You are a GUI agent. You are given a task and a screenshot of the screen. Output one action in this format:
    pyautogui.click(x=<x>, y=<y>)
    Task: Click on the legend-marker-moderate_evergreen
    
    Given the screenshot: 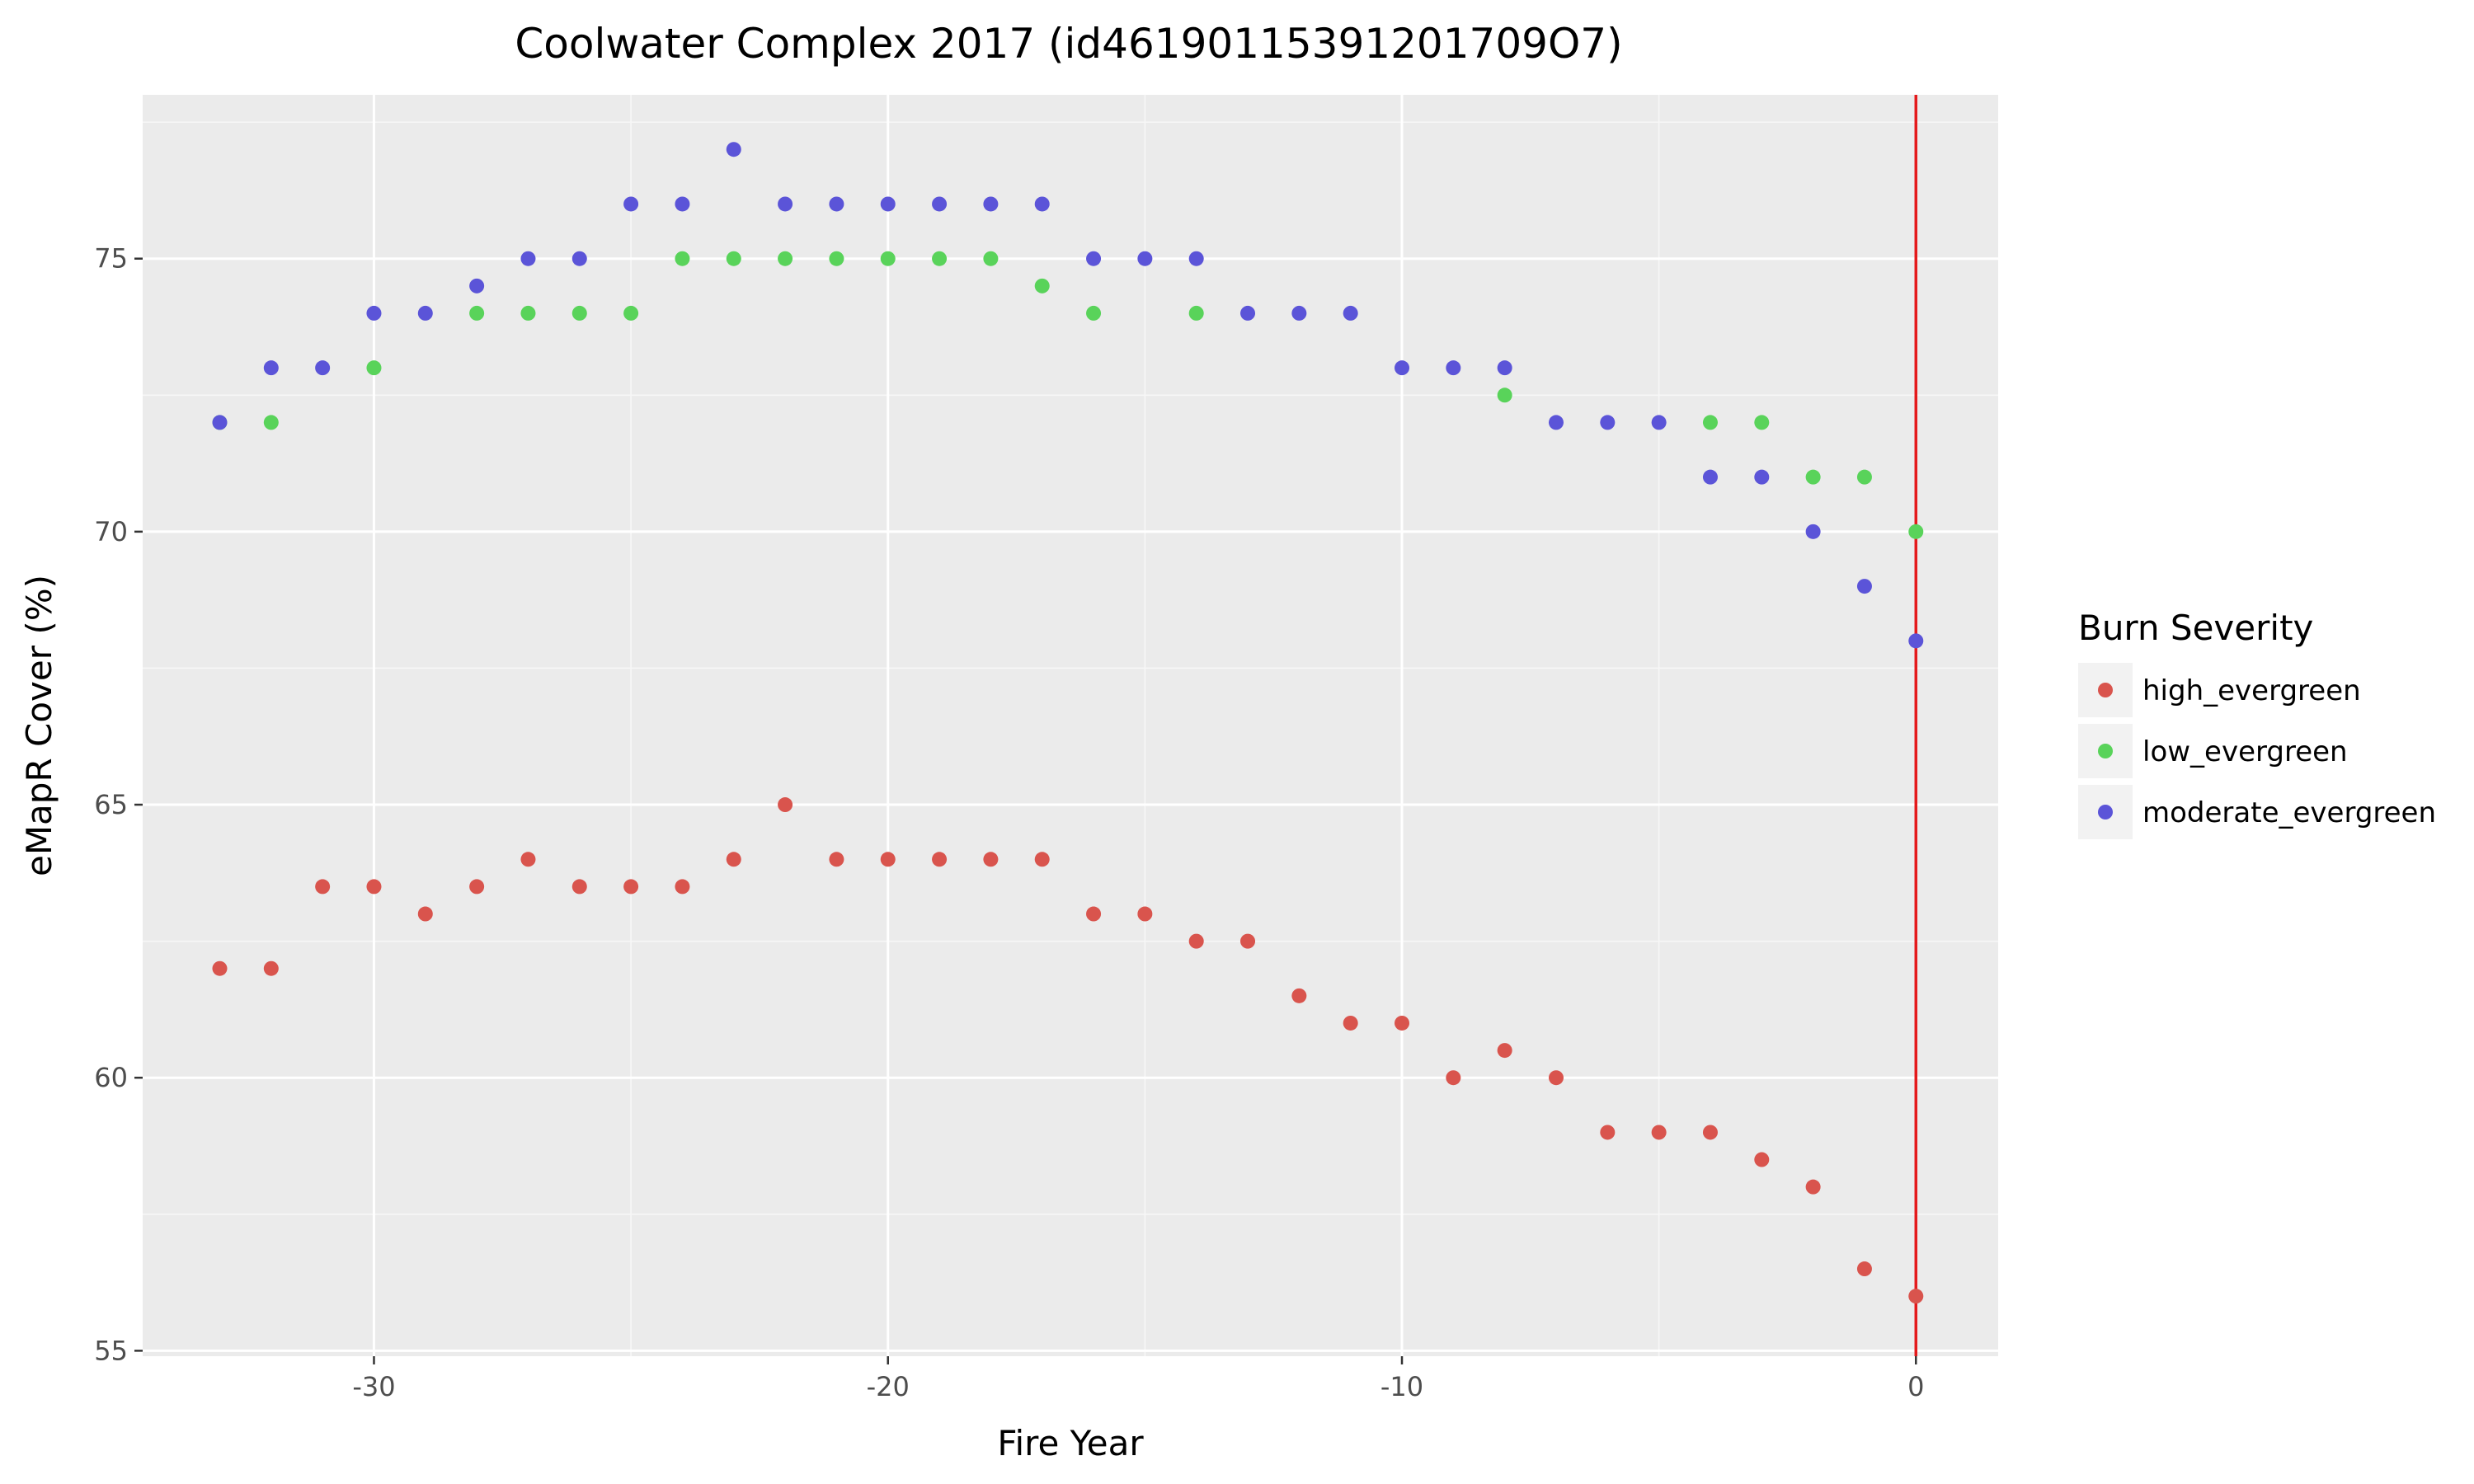 What is the action you would take?
    pyautogui.click(x=2105, y=812)
    